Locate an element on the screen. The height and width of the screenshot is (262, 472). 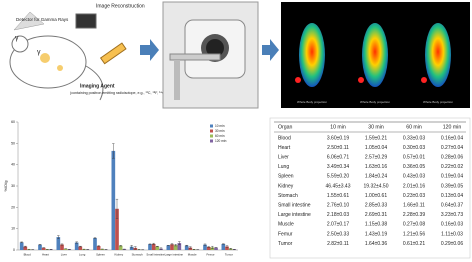
table-cell: 0.61±0.21 is located at coordinates (414, 244).